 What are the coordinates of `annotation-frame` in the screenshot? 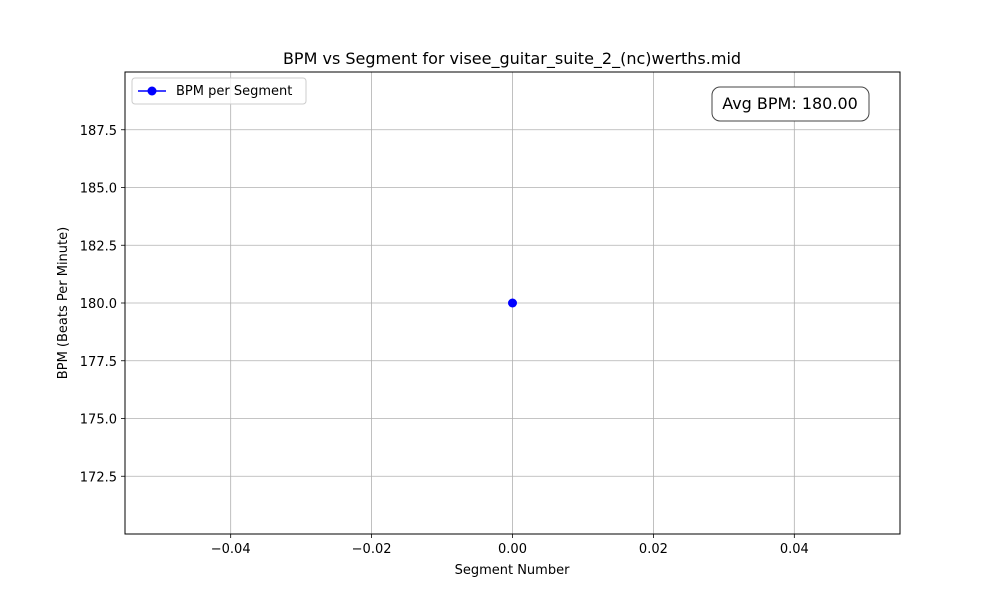 It's located at (790, 104).